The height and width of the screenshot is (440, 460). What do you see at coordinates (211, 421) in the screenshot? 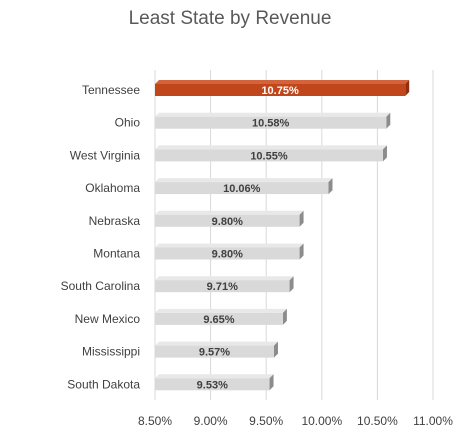
I see `x-tick-label: 9.00%` at bounding box center [211, 421].